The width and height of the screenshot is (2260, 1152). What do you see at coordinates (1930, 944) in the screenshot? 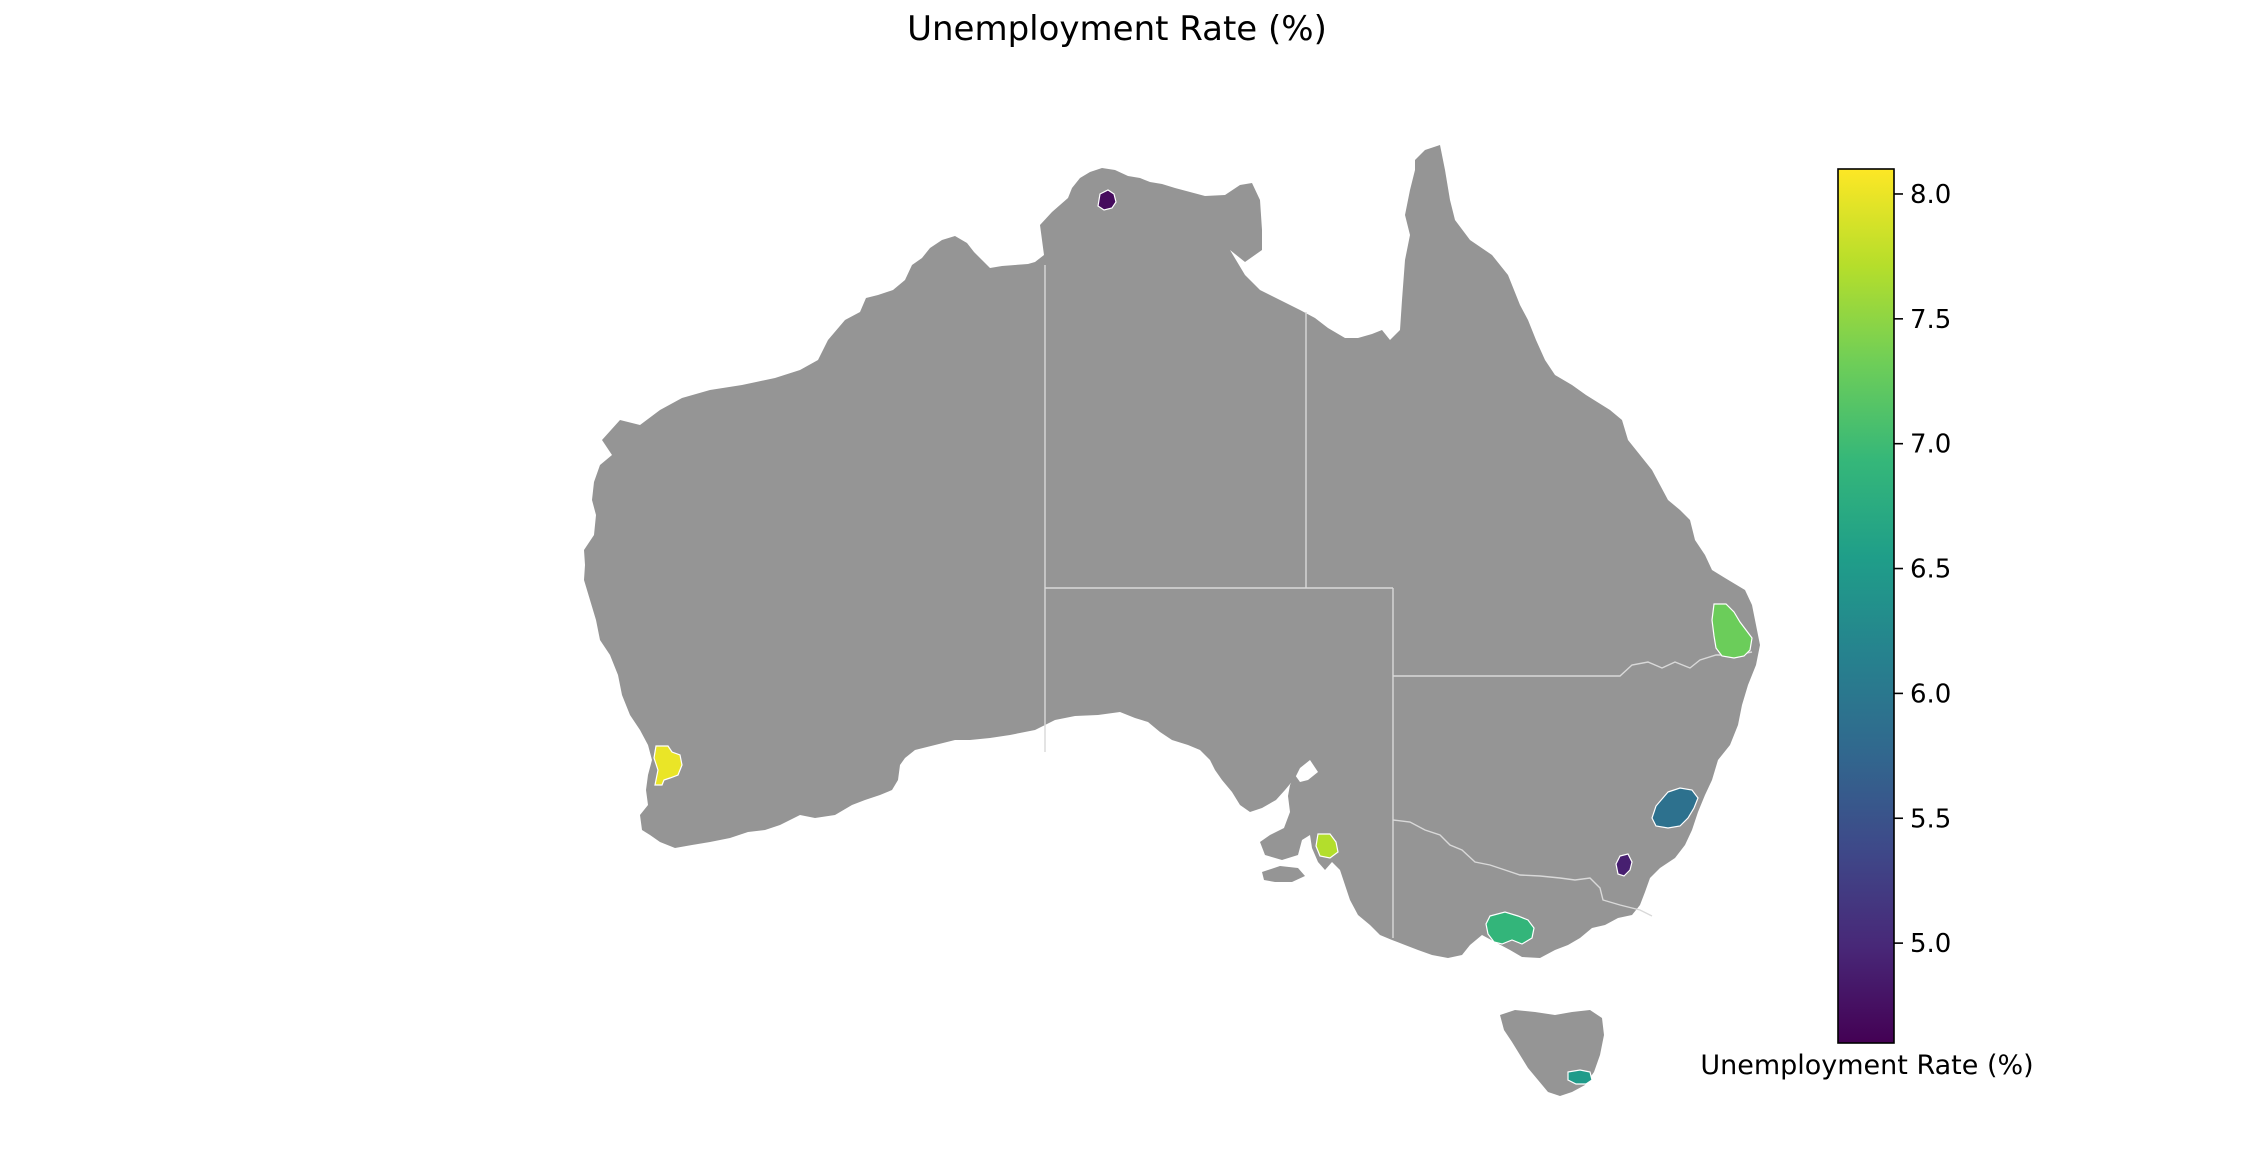
I see `colorbar-tick-label: 5.0` at bounding box center [1930, 944].